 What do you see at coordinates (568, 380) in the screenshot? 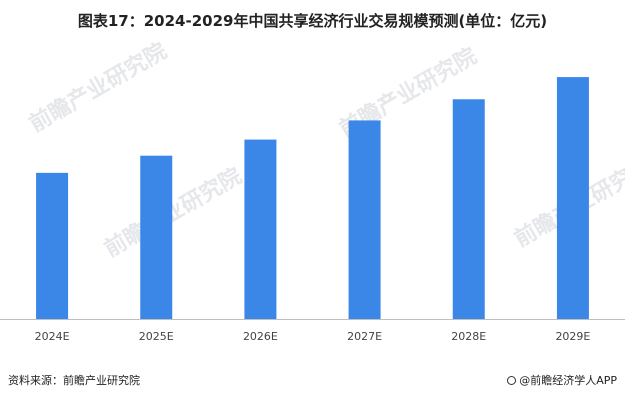
I see `brand-note-label: @前瞻经济学人APP` at bounding box center [568, 380].